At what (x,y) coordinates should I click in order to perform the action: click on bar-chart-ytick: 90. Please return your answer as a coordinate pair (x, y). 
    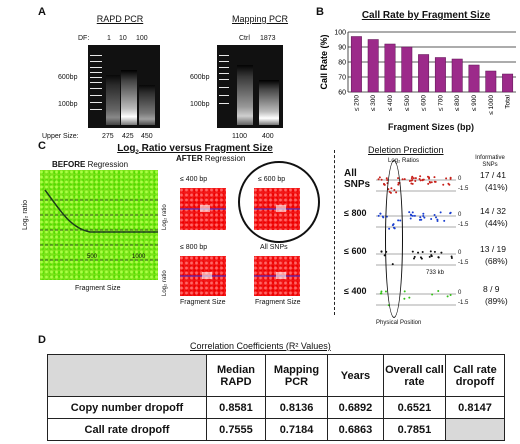
    Looking at the image, I should click on (342, 48).